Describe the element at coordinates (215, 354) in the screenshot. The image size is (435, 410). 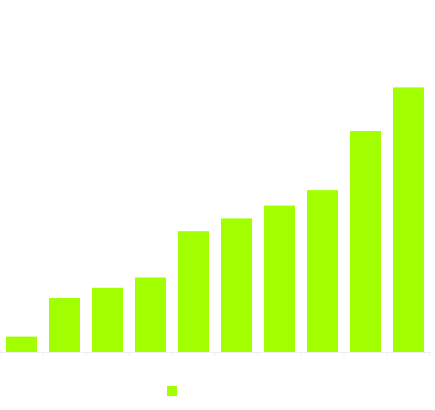
I see `x-axis` at that location.